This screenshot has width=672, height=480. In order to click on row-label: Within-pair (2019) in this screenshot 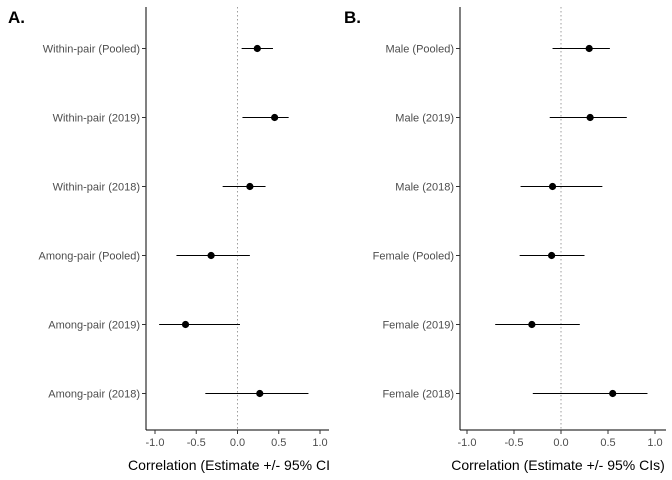, I will do `click(96, 119)`.